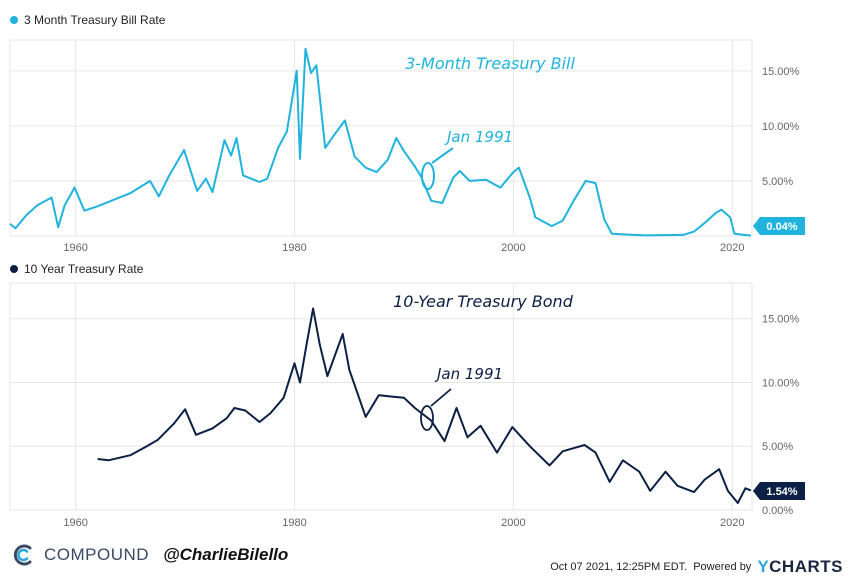 The height and width of the screenshot is (579, 851). Describe the element at coordinates (513, 248) in the screenshot. I see `bill-x-tick-label: 2000` at that location.